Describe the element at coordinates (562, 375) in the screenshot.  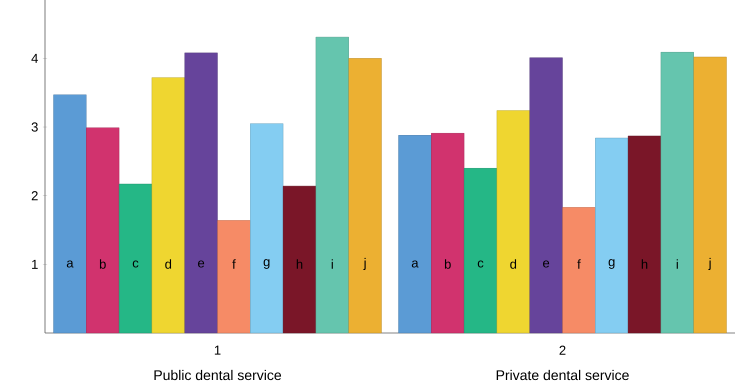
I see `text: Private dental service` at that location.